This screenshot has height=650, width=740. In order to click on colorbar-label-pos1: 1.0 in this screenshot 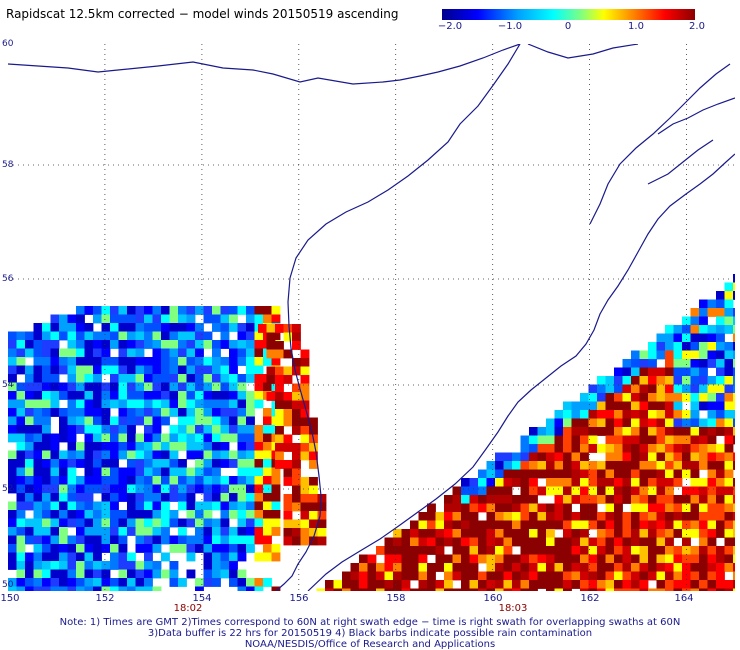, I will do `click(636, 26)`.